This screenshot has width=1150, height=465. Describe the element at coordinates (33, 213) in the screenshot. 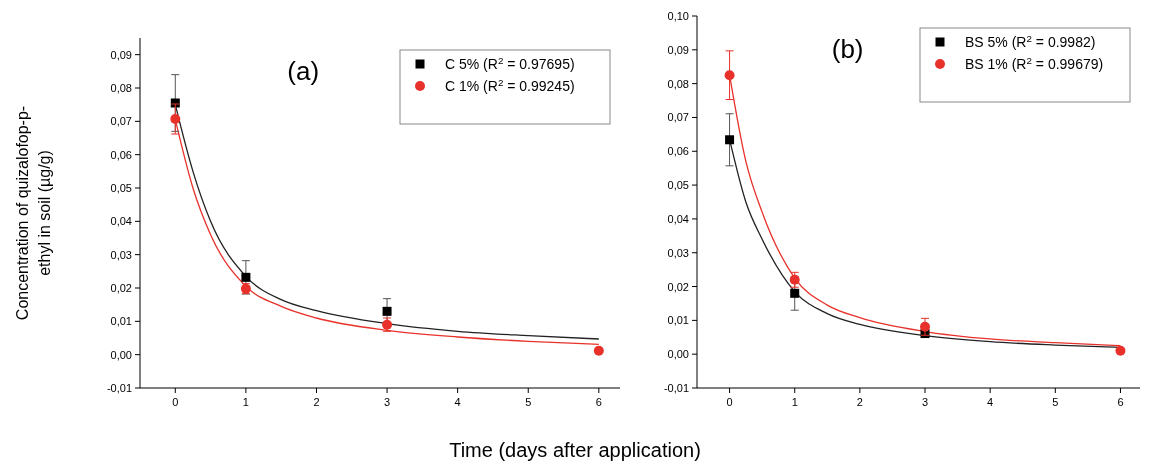

I see `y-axis-title: Concentration of quizalofop-p-ethyl in soil (µg/g)` at that location.